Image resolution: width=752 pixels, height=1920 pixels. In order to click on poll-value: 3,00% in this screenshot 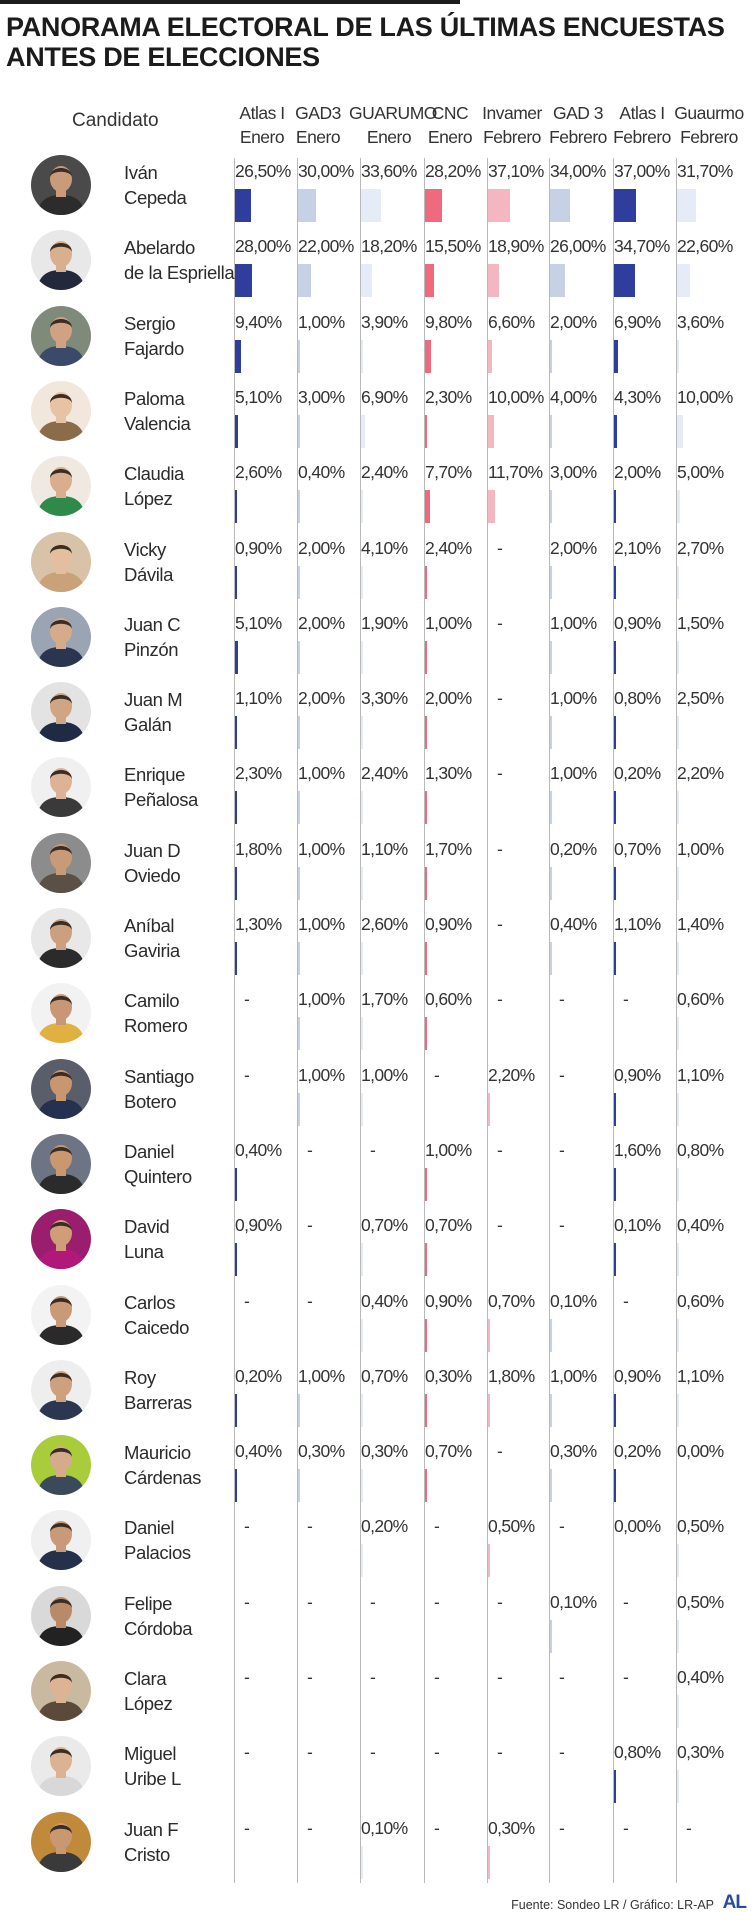, I will do `click(321, 396)`.